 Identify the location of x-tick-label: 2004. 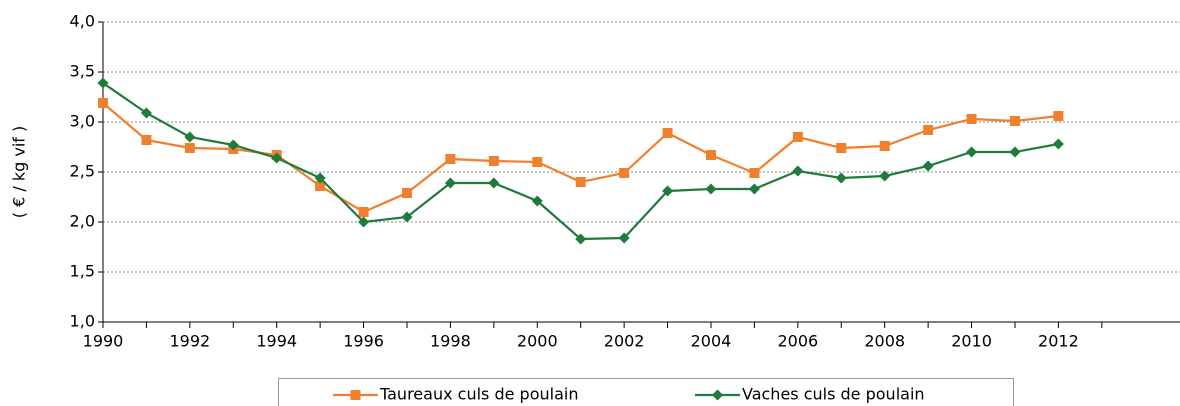
(711, 341).